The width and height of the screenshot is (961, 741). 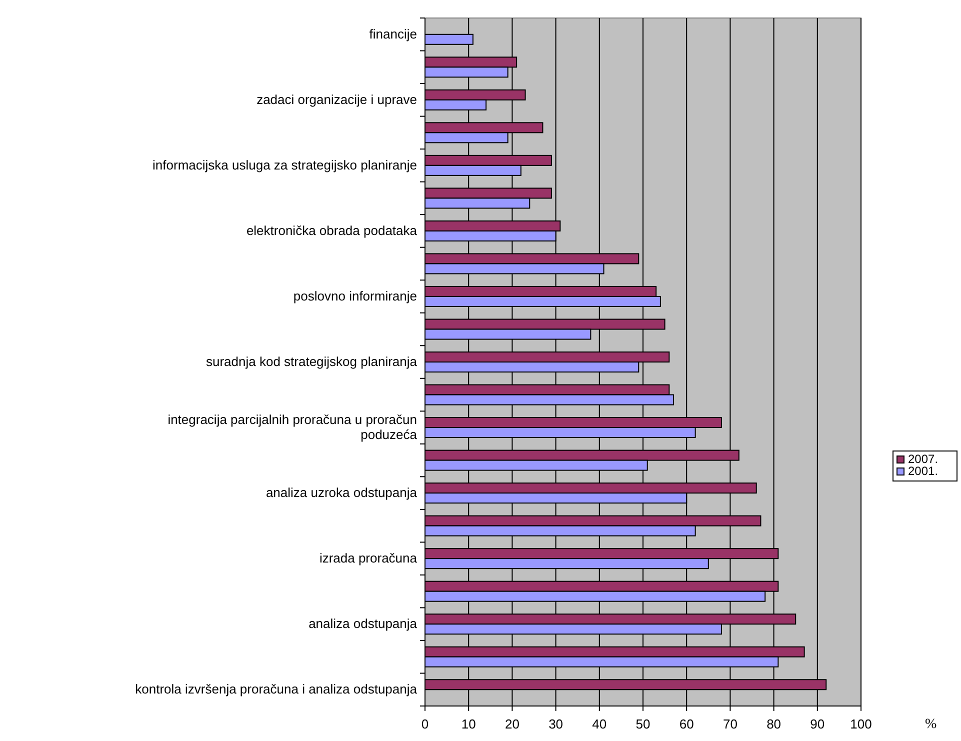 I want to click on x-tick-label: 100, so click(x=861, y=724).